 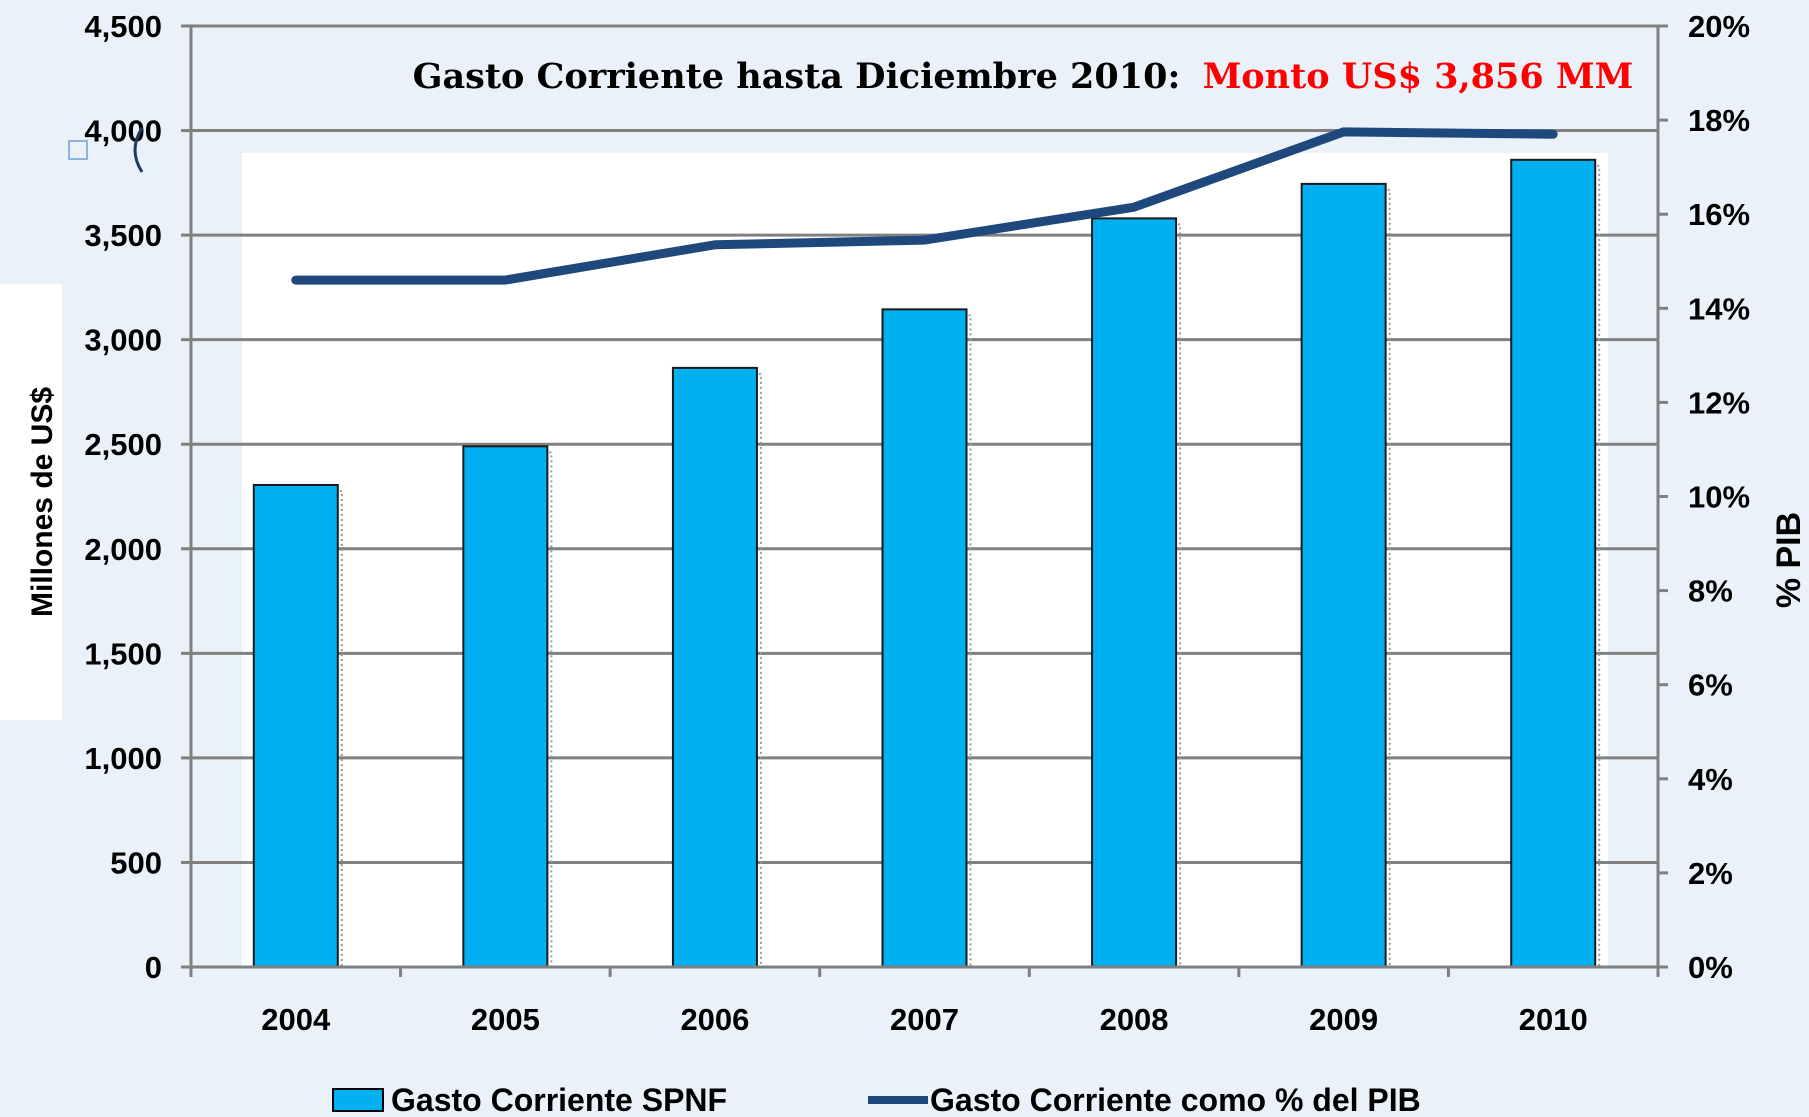 I want to click on right-tick-label: 20%, so click(x=1719, y=26).